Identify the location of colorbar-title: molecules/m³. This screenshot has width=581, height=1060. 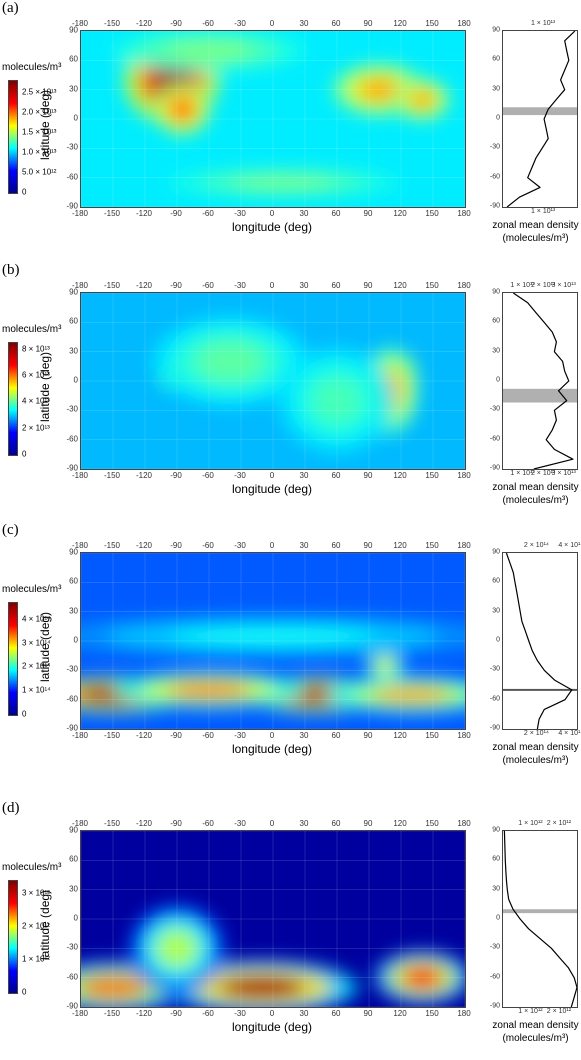
(32, 589).